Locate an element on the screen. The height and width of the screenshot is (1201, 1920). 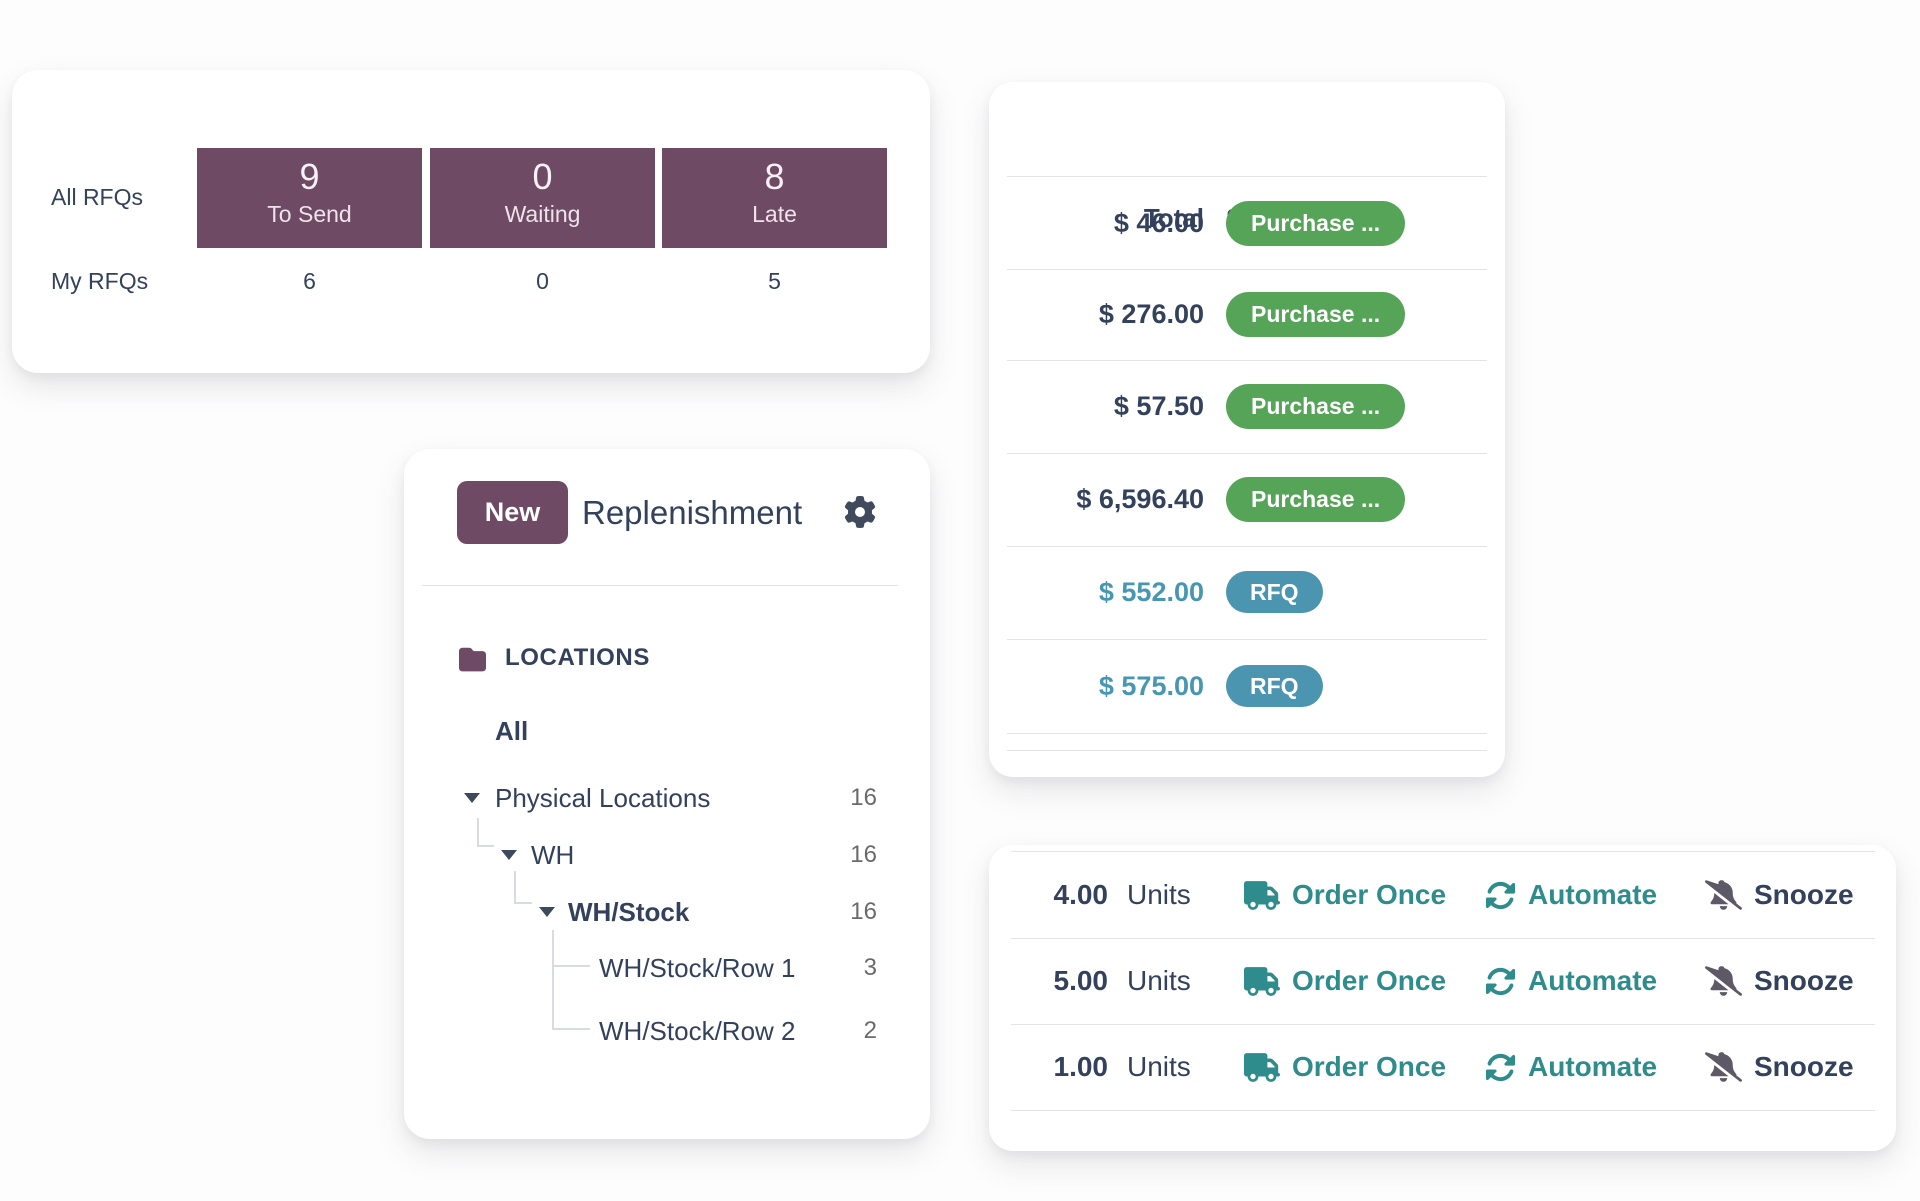
column-header-total: Total is located at coordinates (1173, 218).